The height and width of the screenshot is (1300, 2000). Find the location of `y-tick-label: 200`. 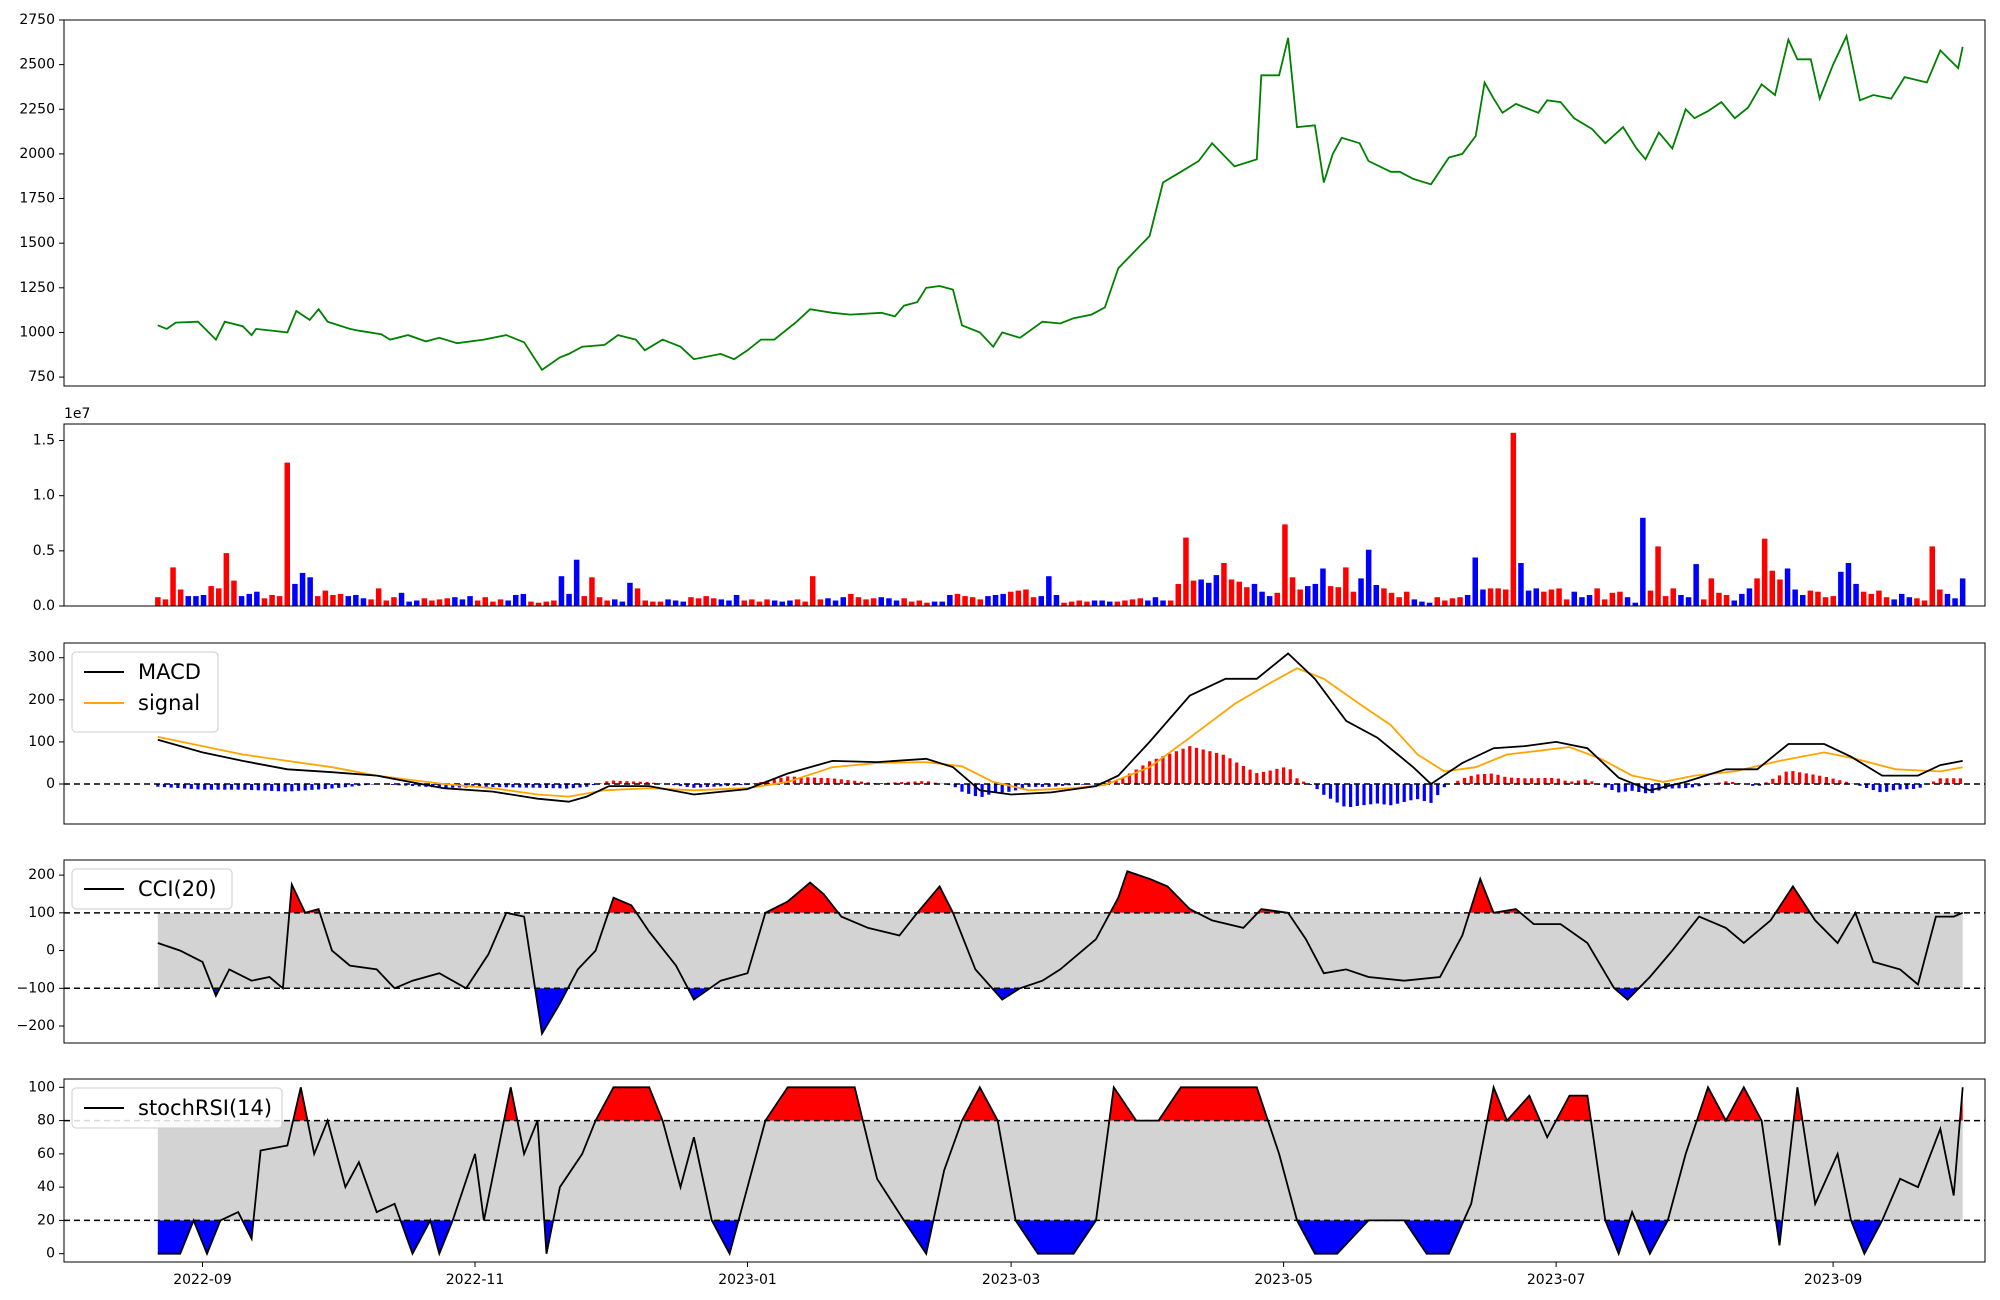

y-tick-label: 200 is located at coordinates (41, 875).